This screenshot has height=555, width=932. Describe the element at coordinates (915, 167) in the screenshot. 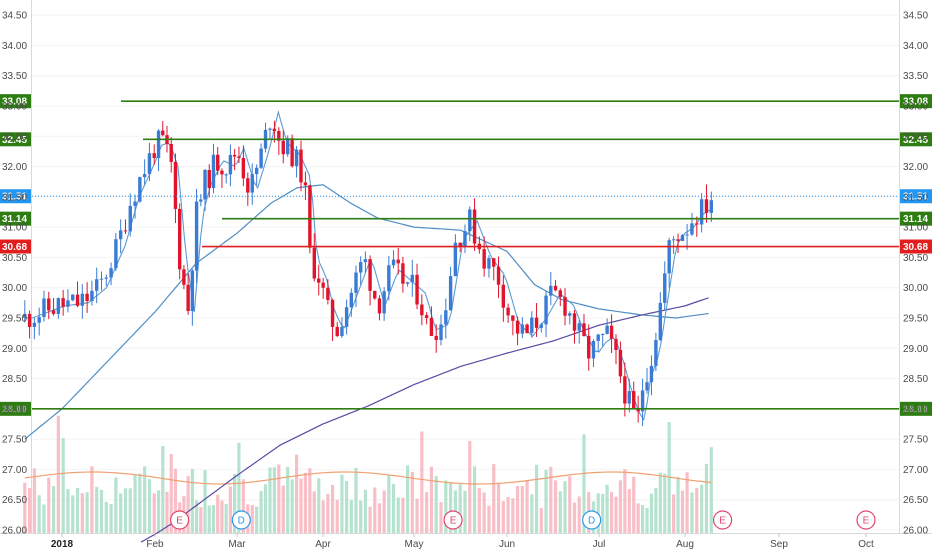

I see `y-tick-right: 32.00` at that location.